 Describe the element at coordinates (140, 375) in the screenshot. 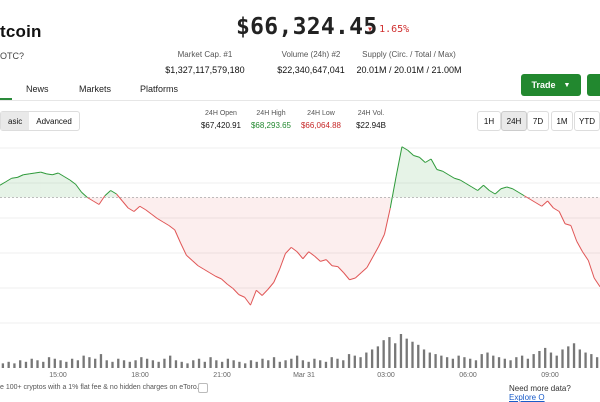

I see `x-tick-label: 18:00` at that location.